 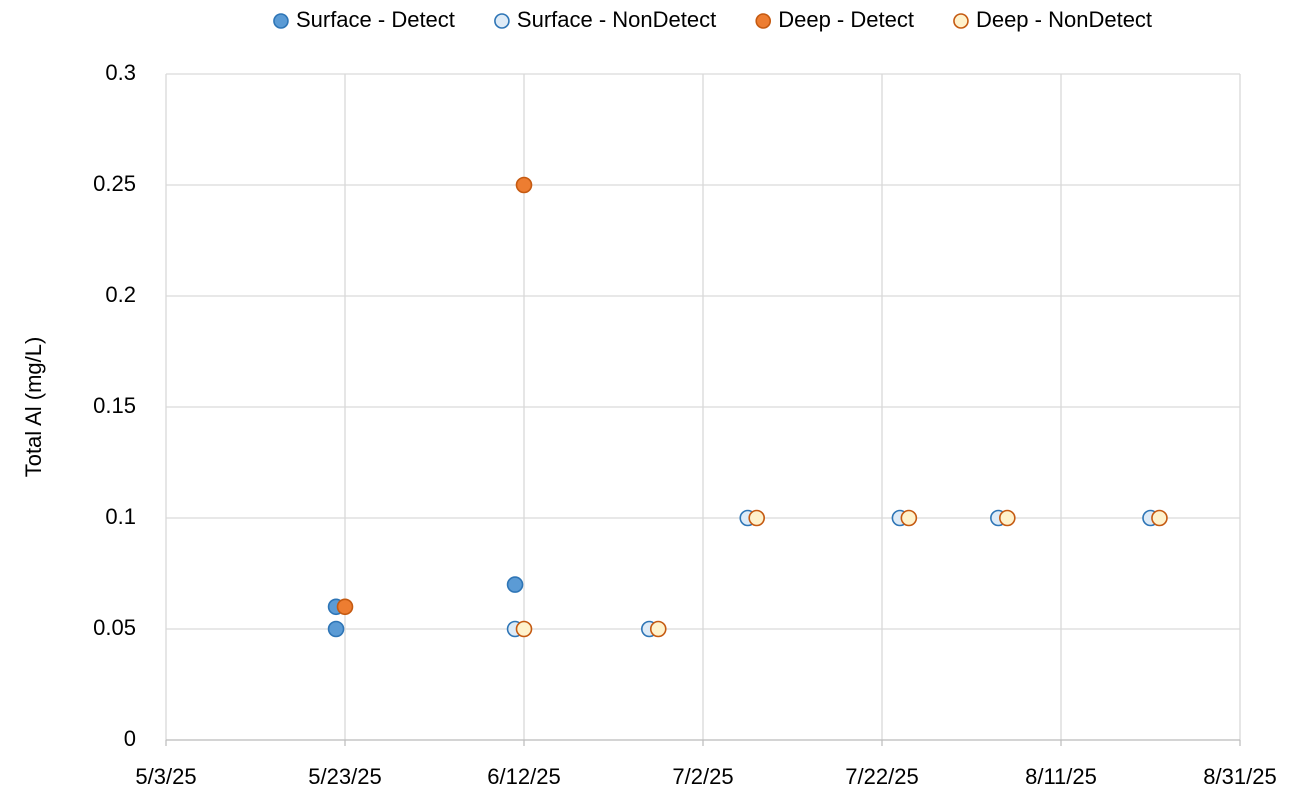 What do you see at coordinates (120, 516) in the screenshot?
I see `y-tick-label: 0.1` at bounding box center [120, 516].